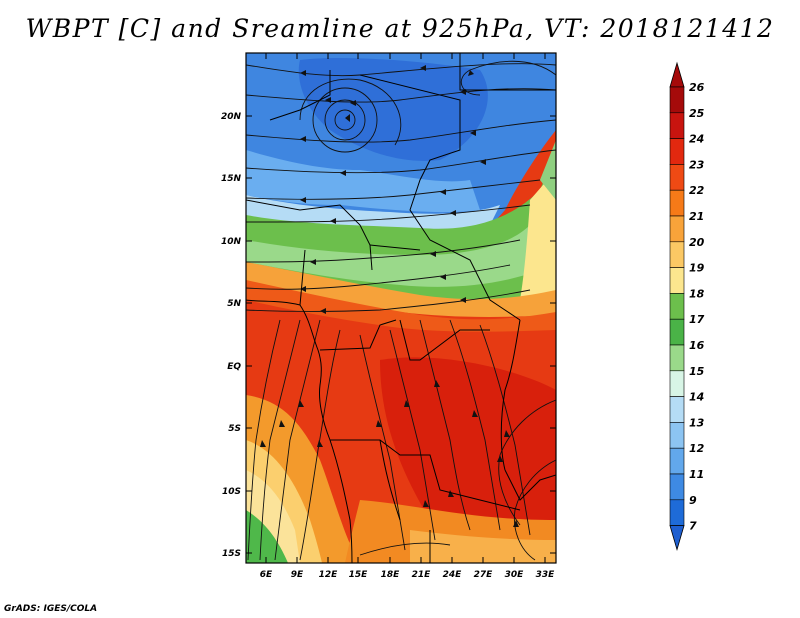 This screenshot has height=618, width=800. I want to click on lon-label: 24E, so click(453, 575).